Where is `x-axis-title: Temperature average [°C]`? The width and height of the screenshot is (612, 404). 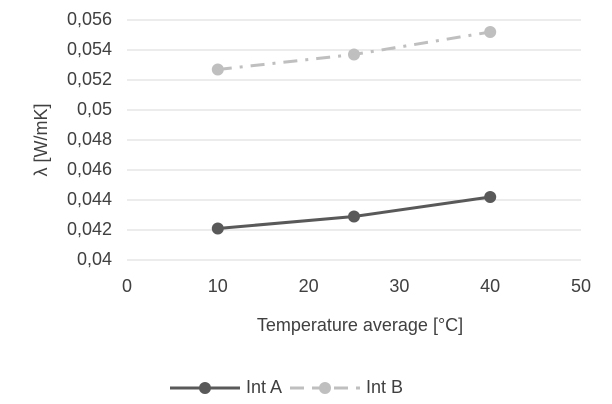
x-axis-title: Temperature average [°C] is located at coordinates (360, 325).